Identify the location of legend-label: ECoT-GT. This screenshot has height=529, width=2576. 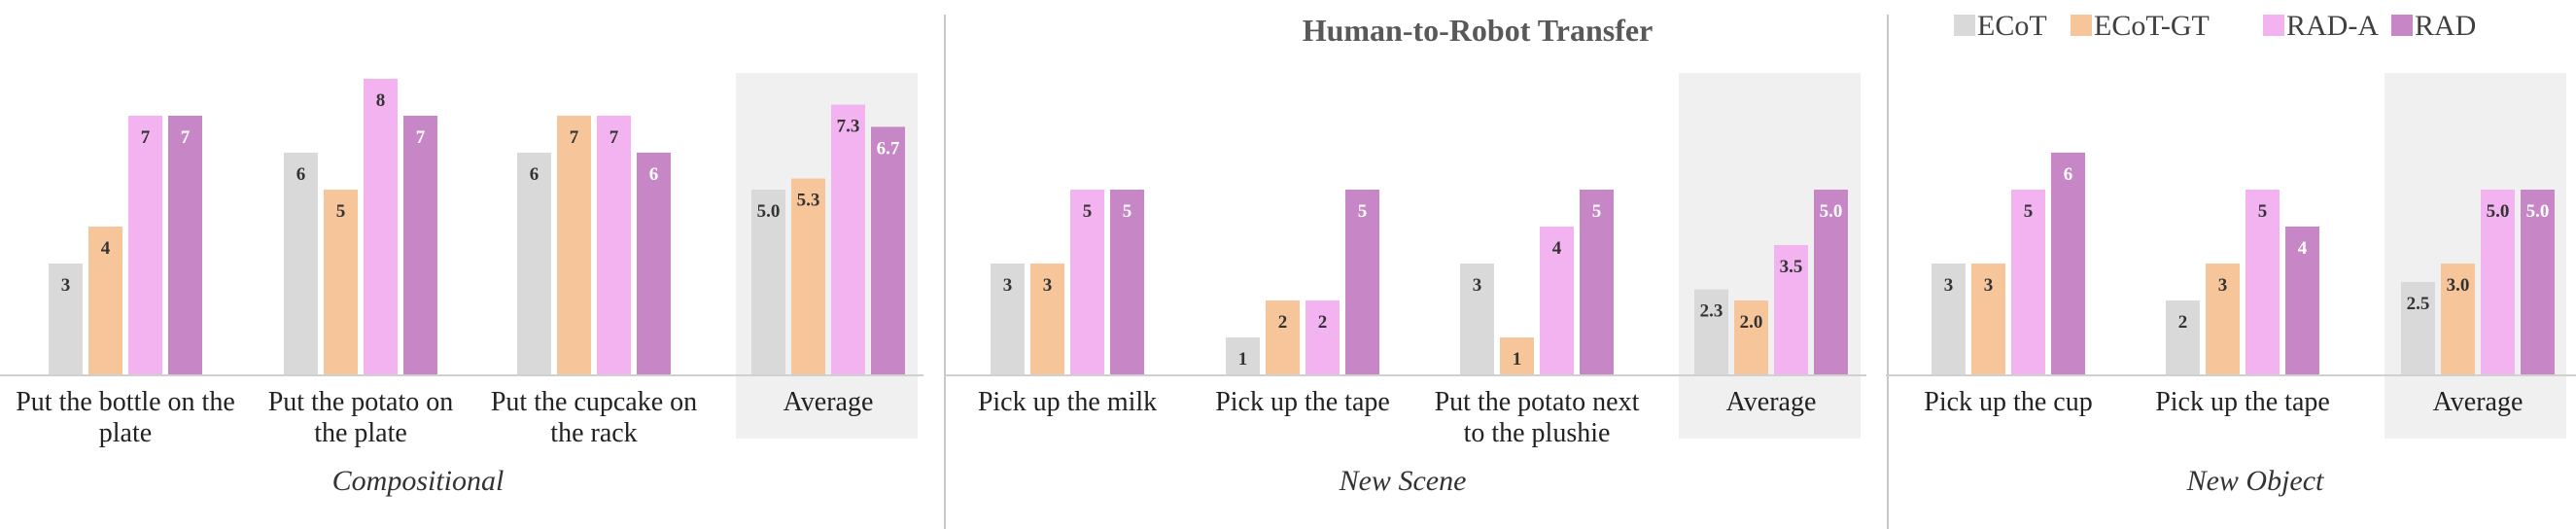
(2152, 26).